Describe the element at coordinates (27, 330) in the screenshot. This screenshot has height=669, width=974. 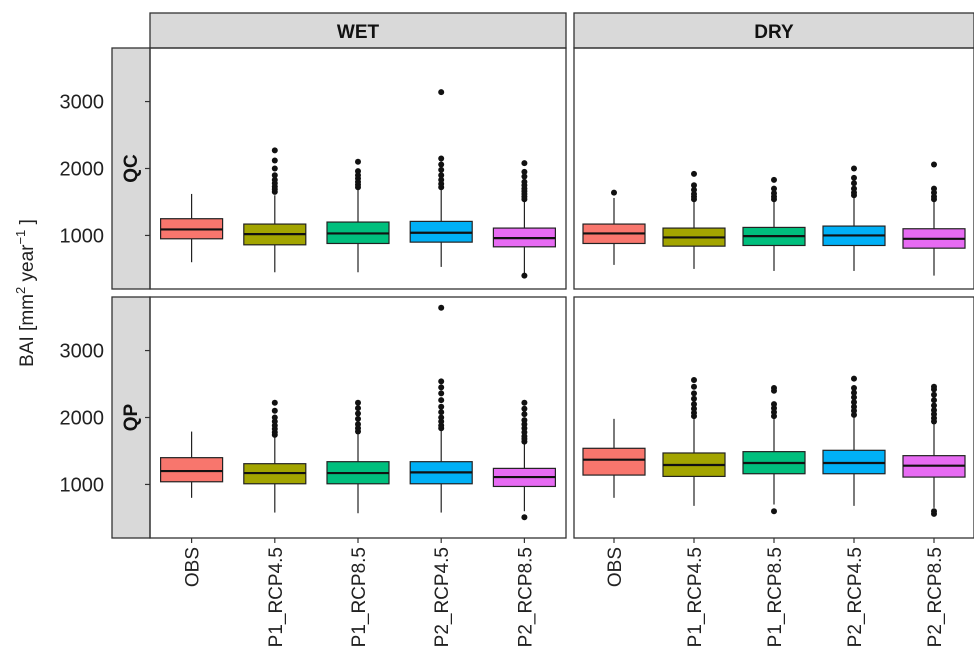
I see `y-label-part: BAI [mm` at that location.